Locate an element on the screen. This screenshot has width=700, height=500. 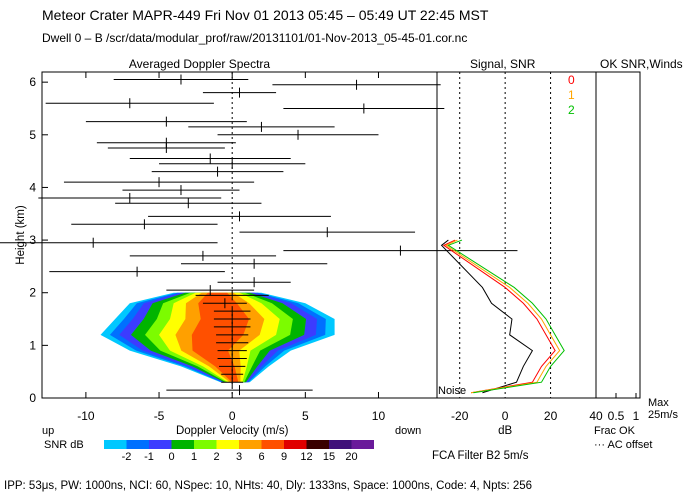
spectra-xtick-label: -10 is located at coordinates (86, 416).